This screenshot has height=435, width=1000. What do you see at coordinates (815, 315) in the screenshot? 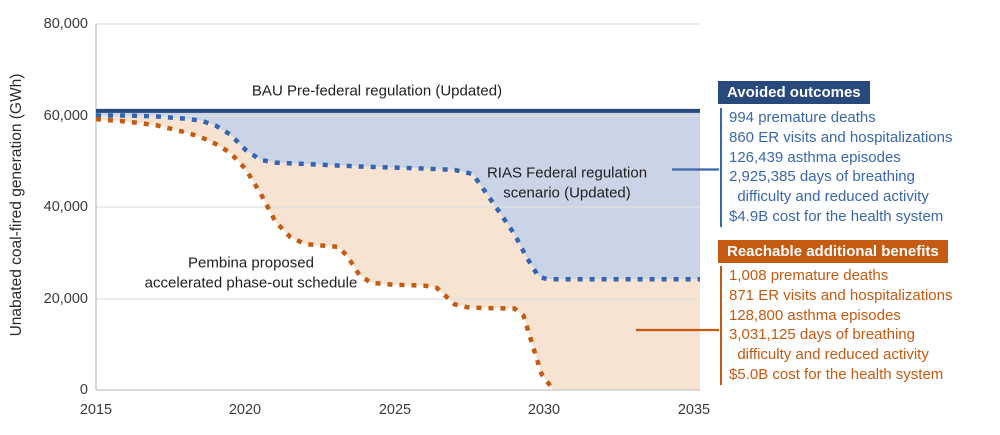
I see `reachable-item-asthma: 128,800 asthma episodes` at bounding box center [815, 315].